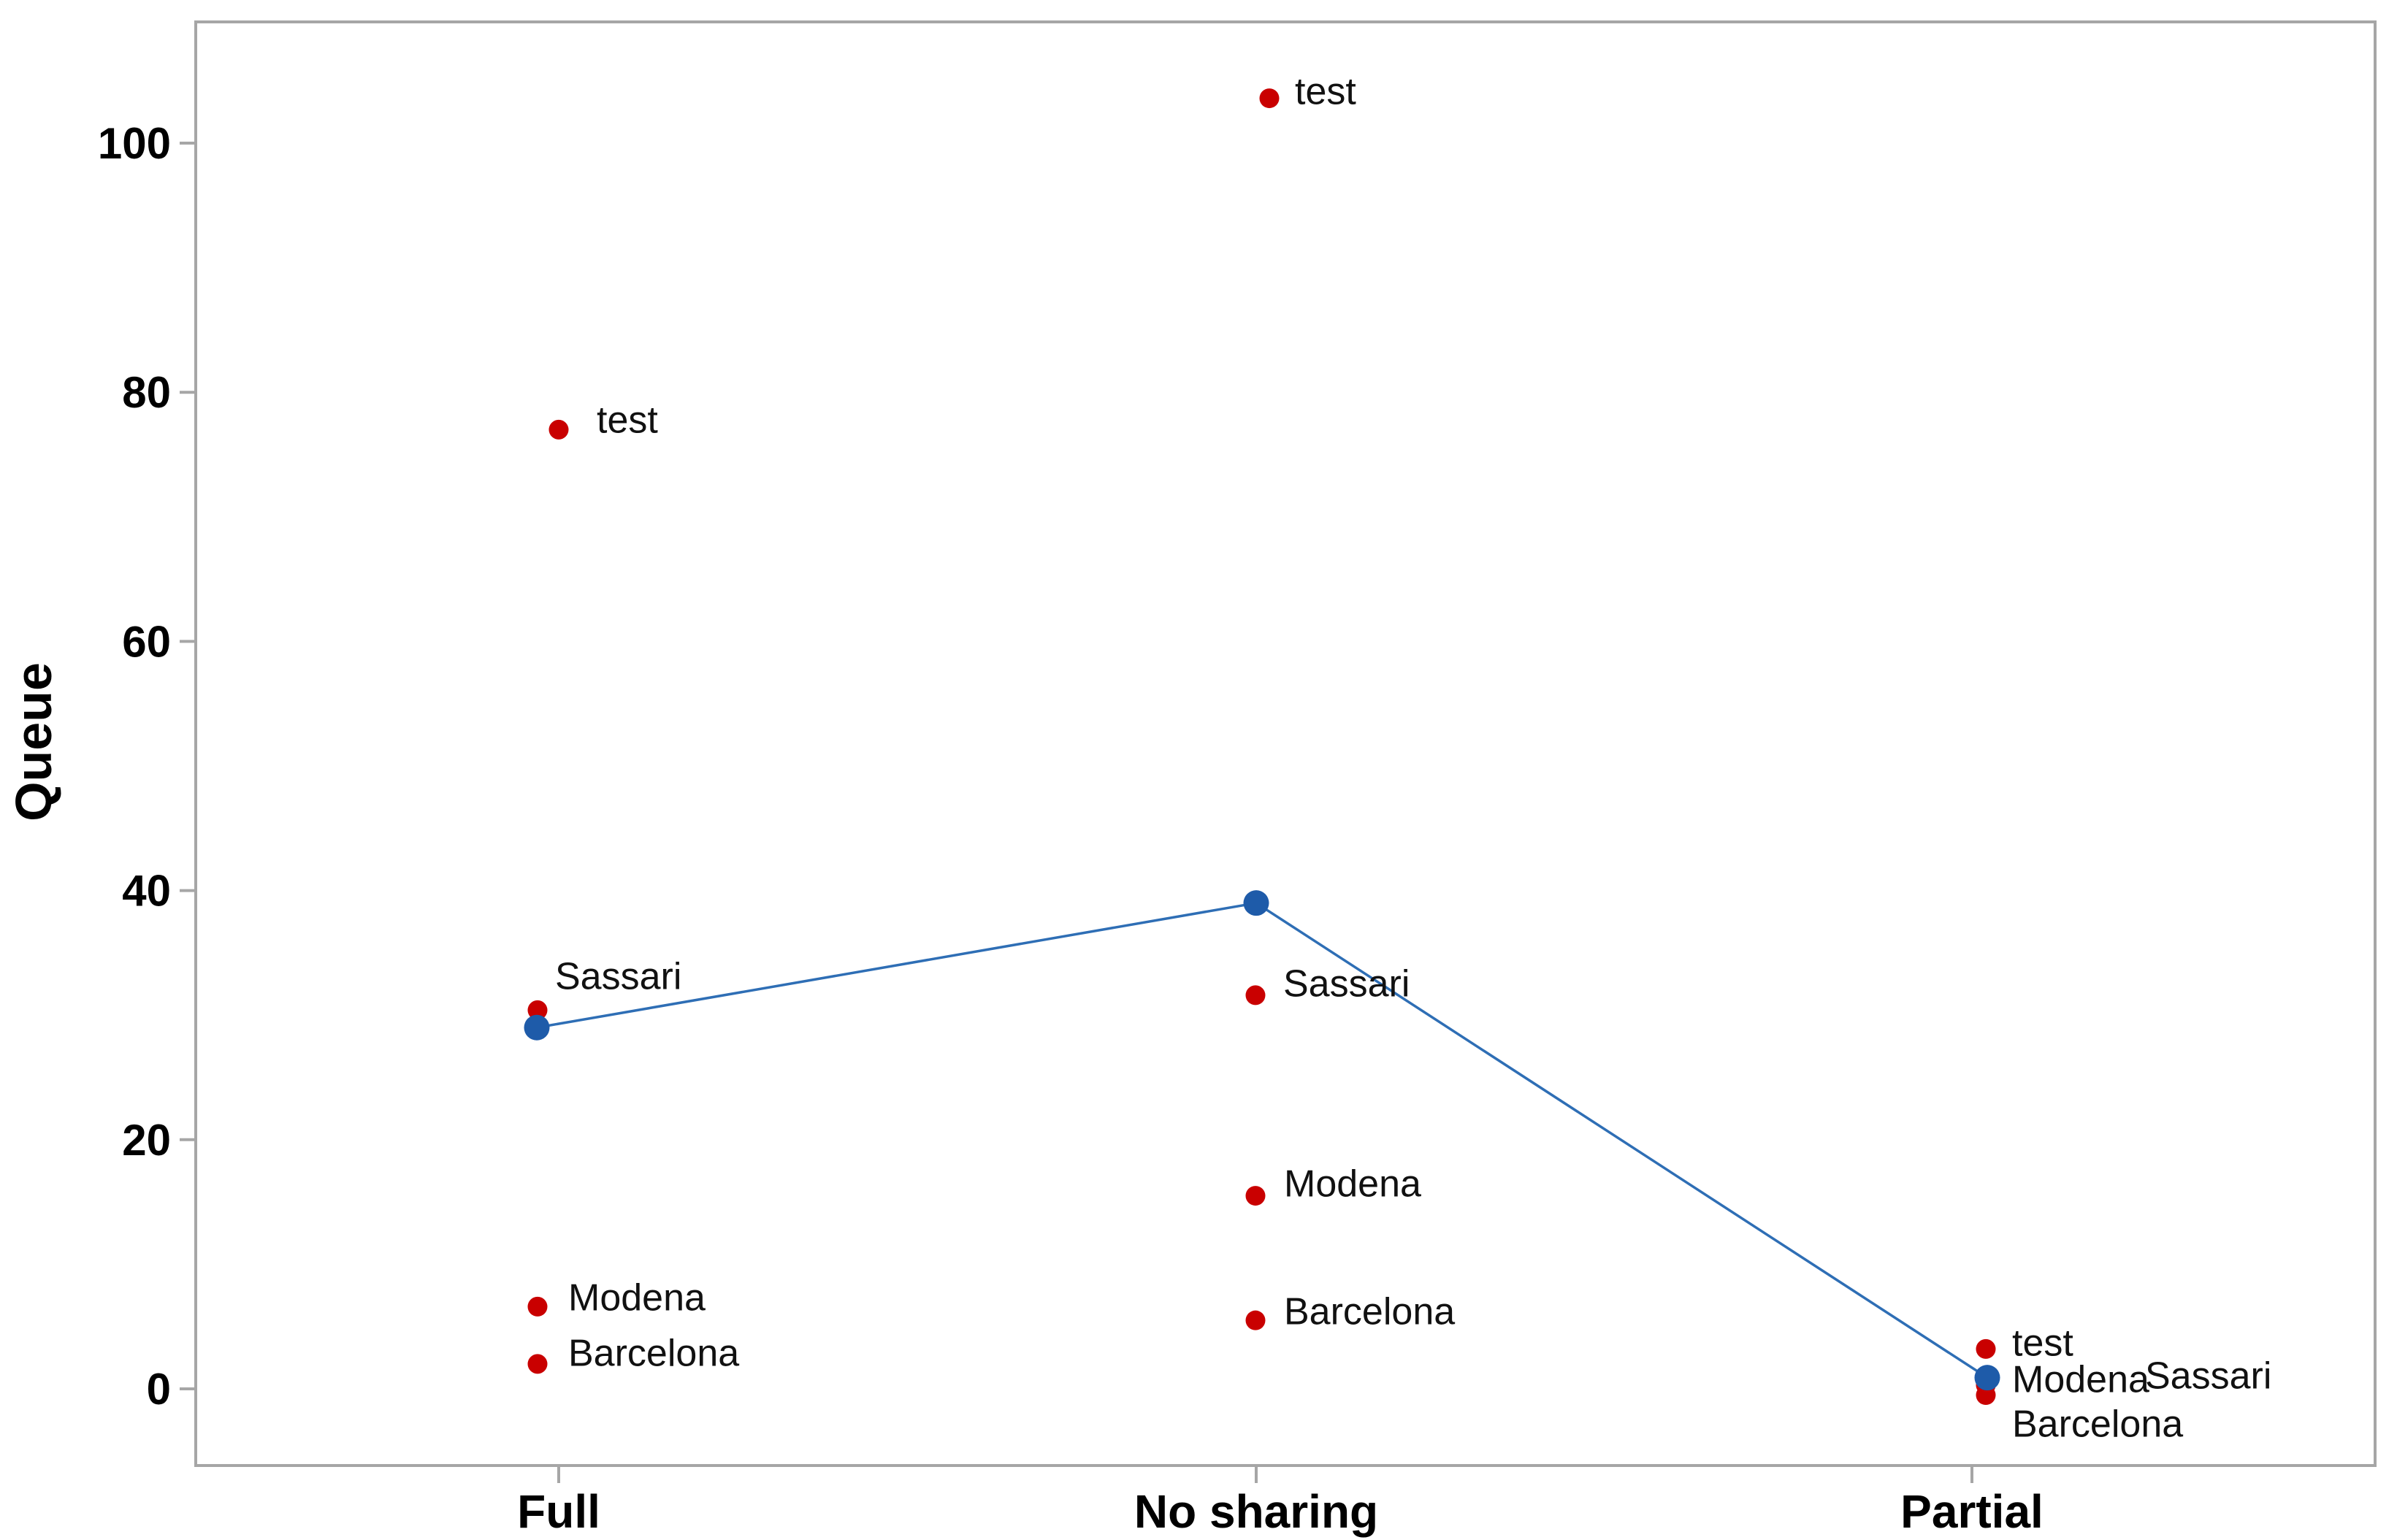  Describe the element at coordinates (558, 1511) in the screenshot. I see `x-axis-category-label: Full` at that location.